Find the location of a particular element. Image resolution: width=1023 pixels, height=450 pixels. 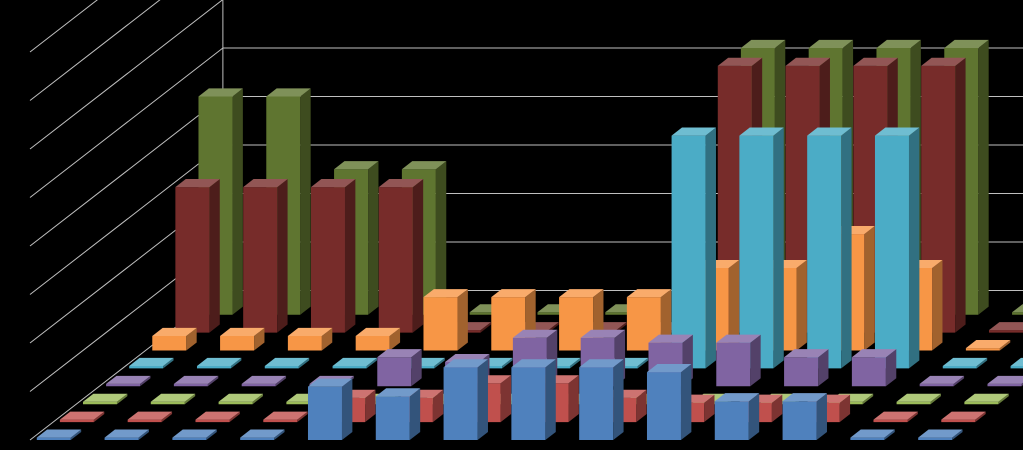

bar-series4-cat11 is located at coordinates (806, 368).